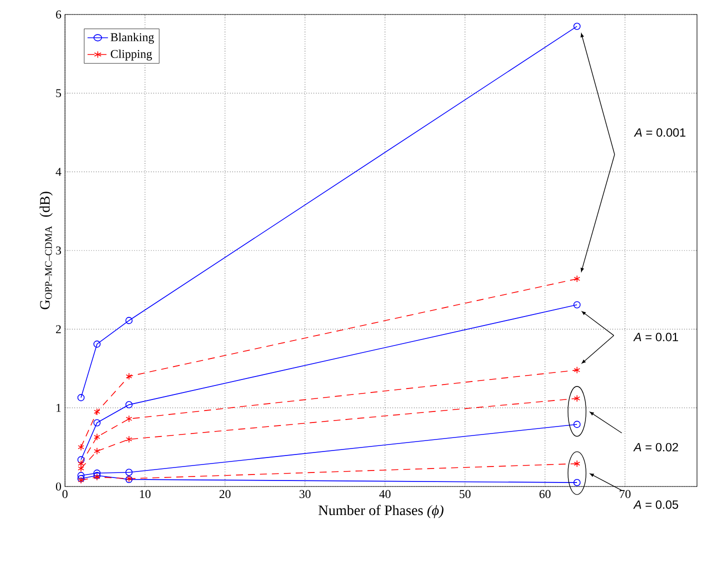  What do you see at coordinates (145, 494) in the screenshot?
I see `x-tick-label: 10` at bounding box center [145, 494].